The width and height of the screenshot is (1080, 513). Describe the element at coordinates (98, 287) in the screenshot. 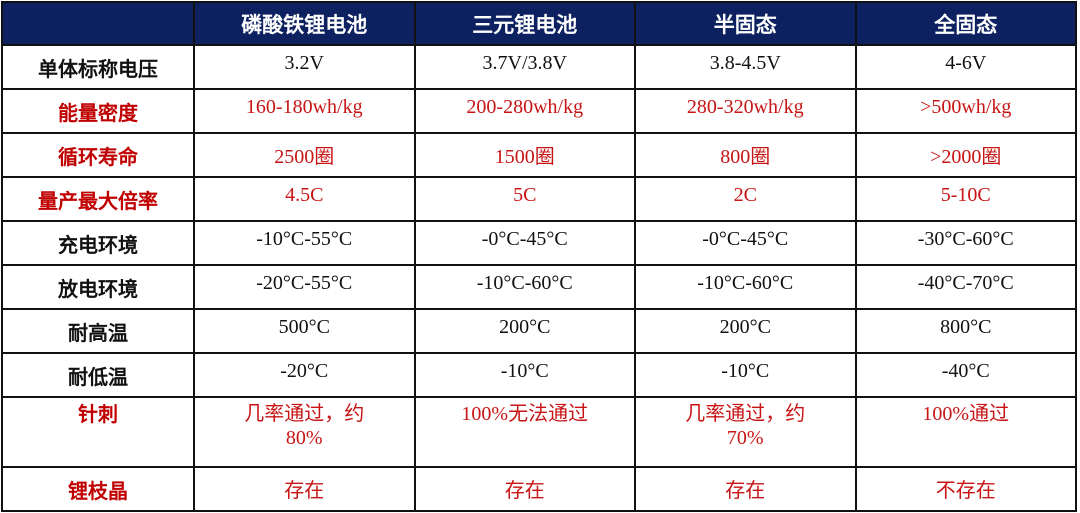

I see `row-label: 放电环境` at that location.